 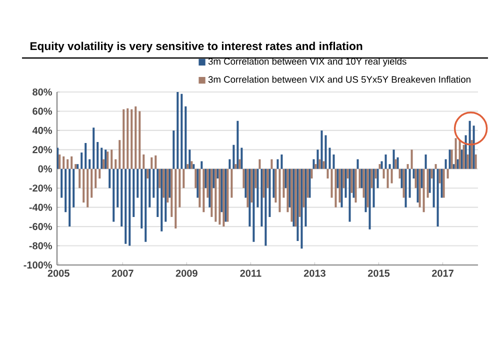 I want to click on x-tick-label: 2005, so click(x=59, y=273).